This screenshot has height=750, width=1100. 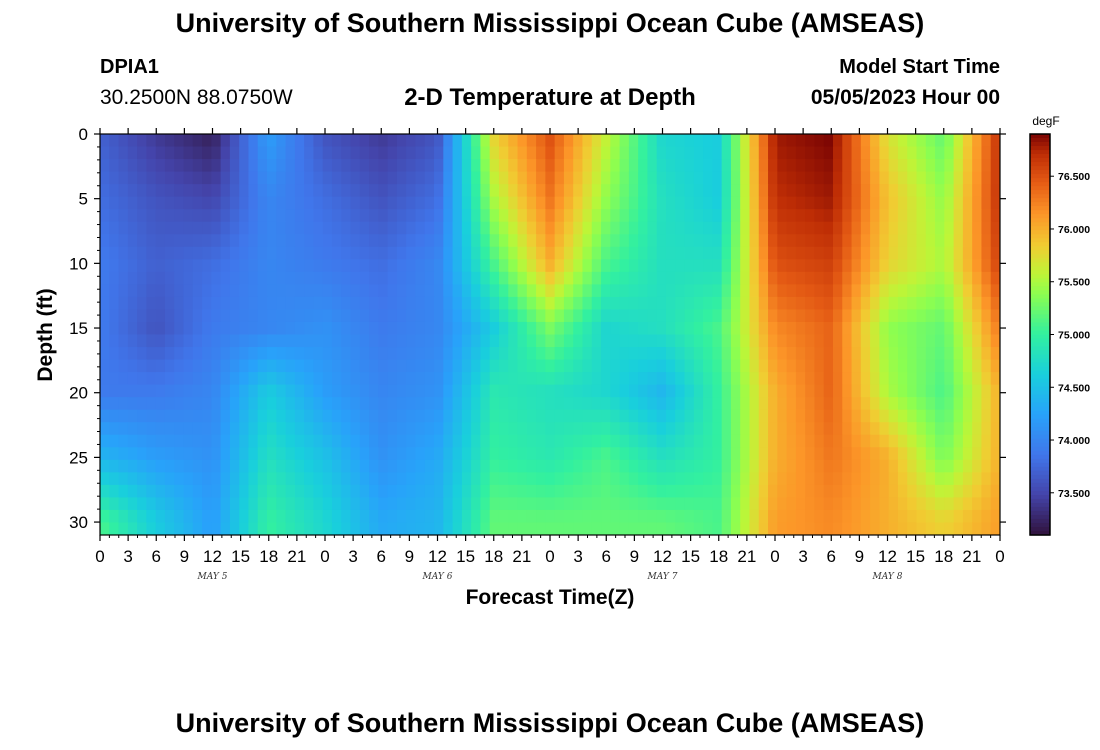 I want to click on x-tick-label: 15, so click(x=915, y=556).